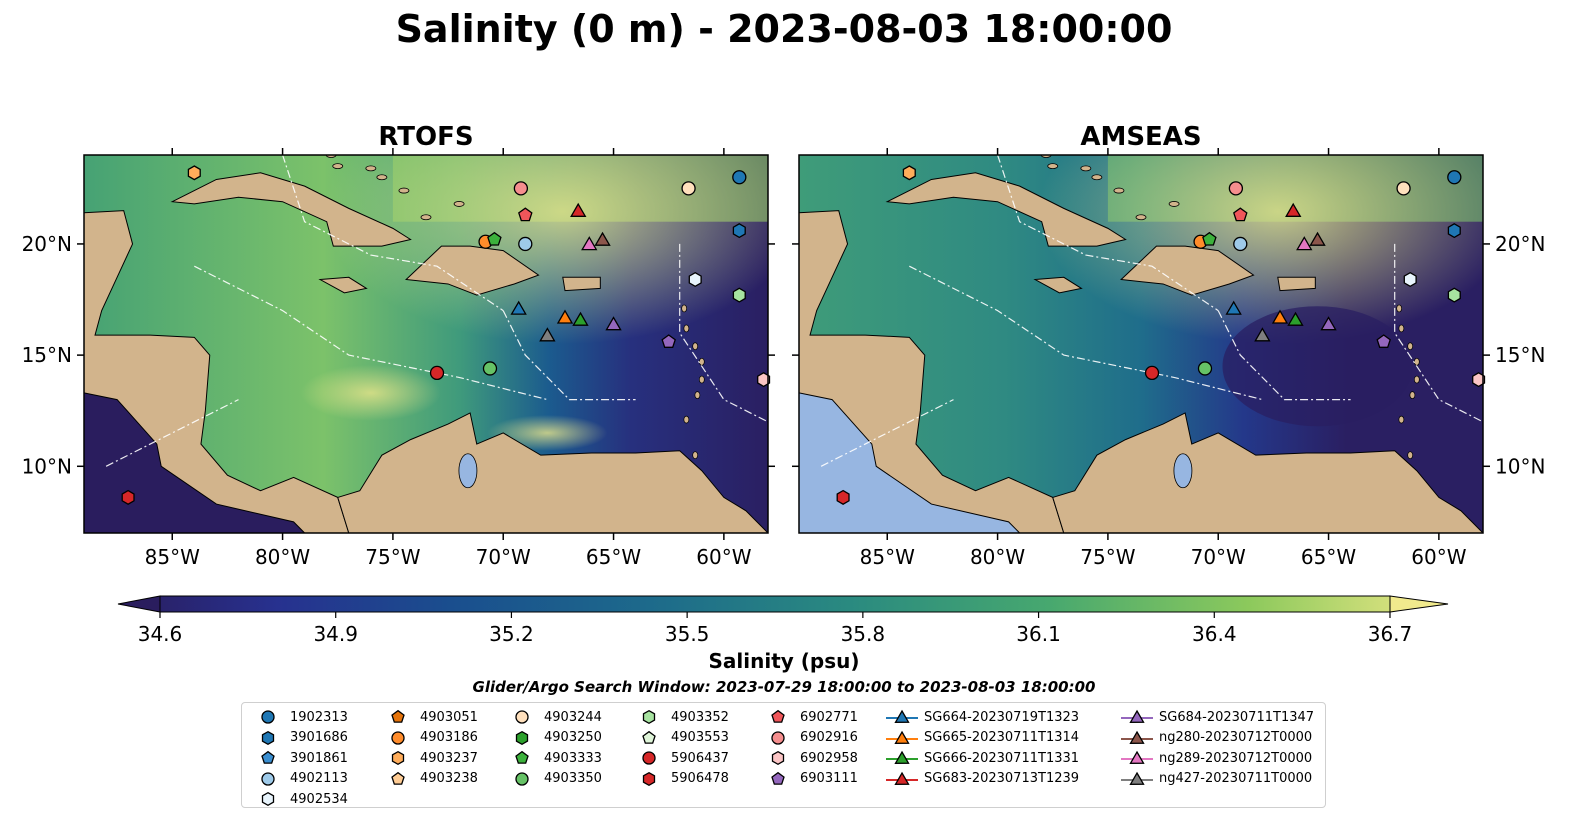 The height and width of the screenshot is (827, 1577). What do you see at coordinates (449, 717) in the screenshot?
I see `legend-label: 4903051` at bounding box center [449, 717].